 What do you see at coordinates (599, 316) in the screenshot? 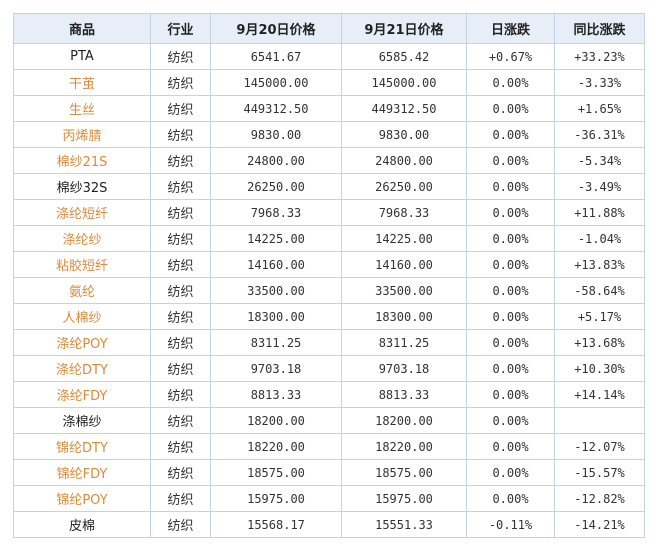
I see `yoy-change-cell: +5.17%` at bounding box center [599, 316].